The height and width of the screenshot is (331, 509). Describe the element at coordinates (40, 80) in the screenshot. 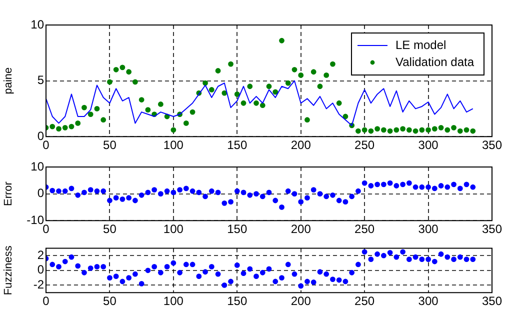

I see `y-tick-label: 5` at that location.